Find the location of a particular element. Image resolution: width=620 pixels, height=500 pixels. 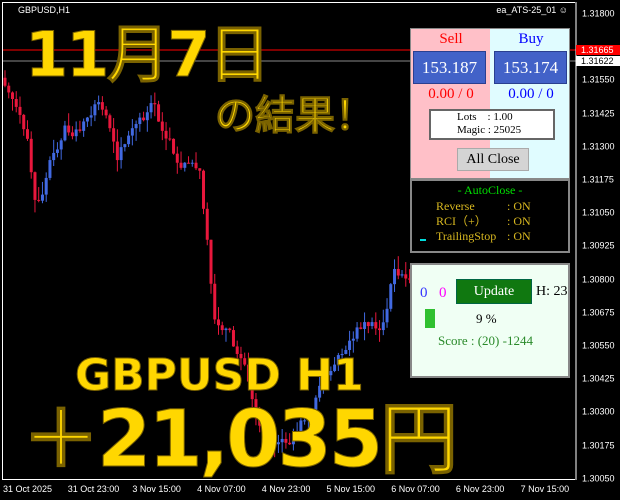

price-tick-label: 1.31050 is located at coordinates (598, 212).